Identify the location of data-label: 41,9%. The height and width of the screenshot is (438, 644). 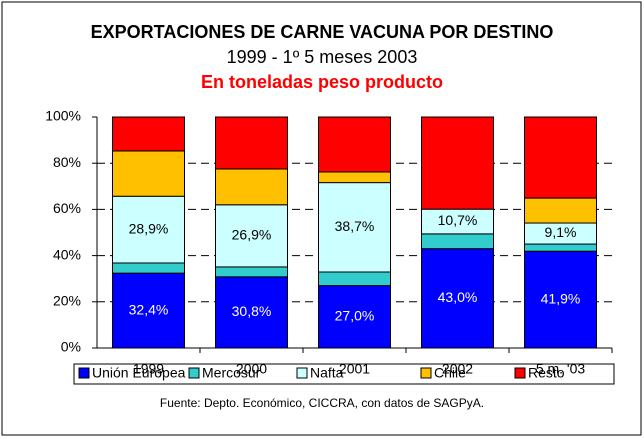
(561, 298).